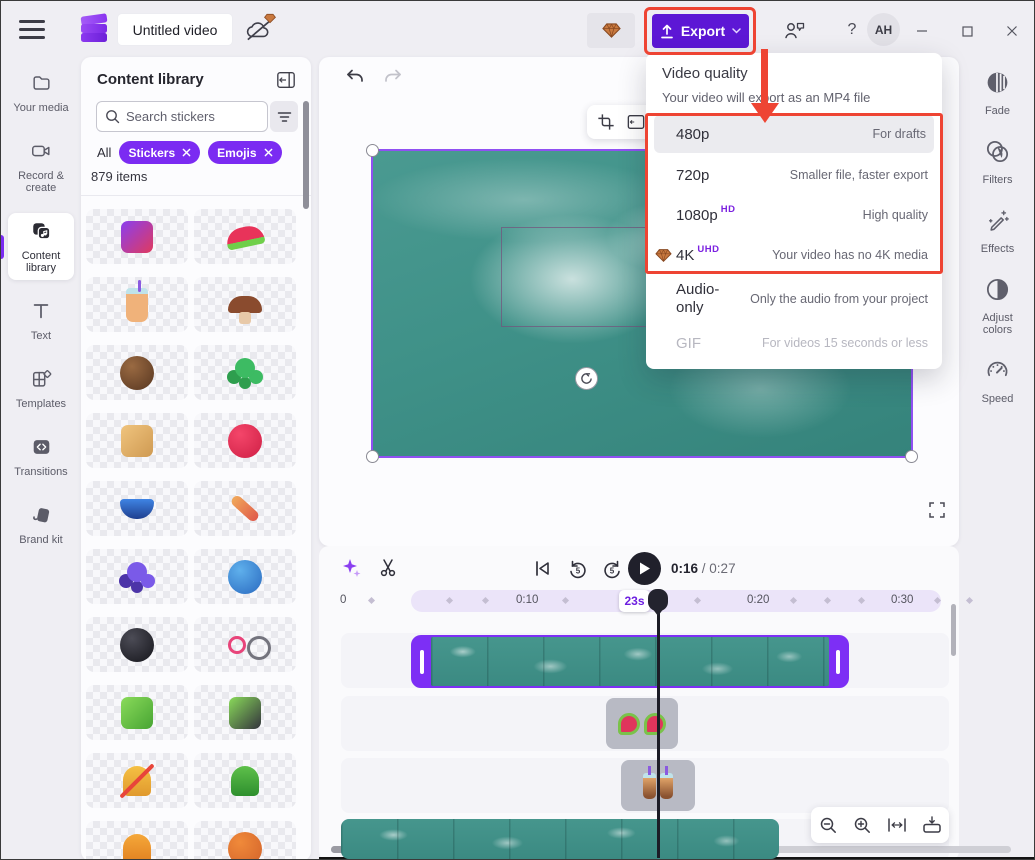 Image resolution: width=1035 pixels, height=860 pixels. I want to click on tool-speed: Speed, so click(997, 381).